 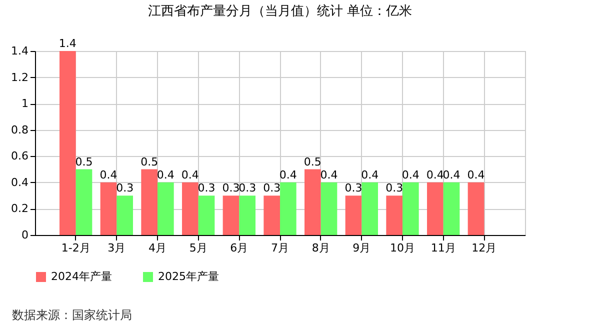 I want to click on y-tick-label: 0.6, so click(x=19, y=156).